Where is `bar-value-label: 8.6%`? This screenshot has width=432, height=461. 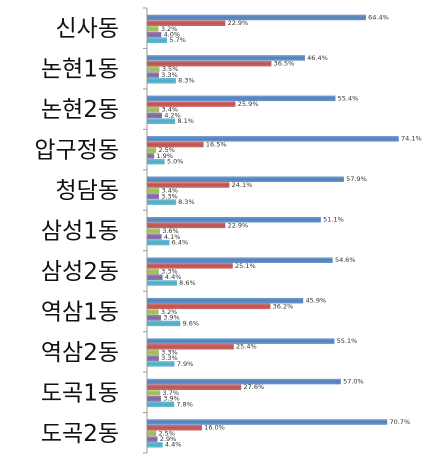
bar-value-label: 8.6% is located at coordinates (187, 283).